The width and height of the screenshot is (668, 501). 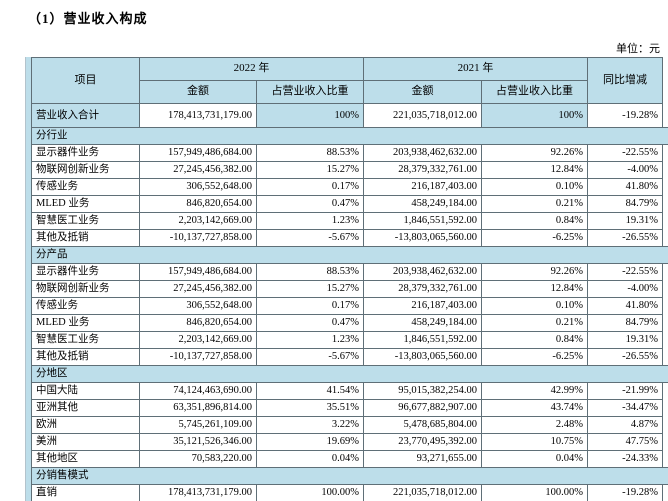 What do you see at coordinates (422, 92) in the screenshot?
I see `col-header-amount-2021: 金额` at bounding box center [422, 92].